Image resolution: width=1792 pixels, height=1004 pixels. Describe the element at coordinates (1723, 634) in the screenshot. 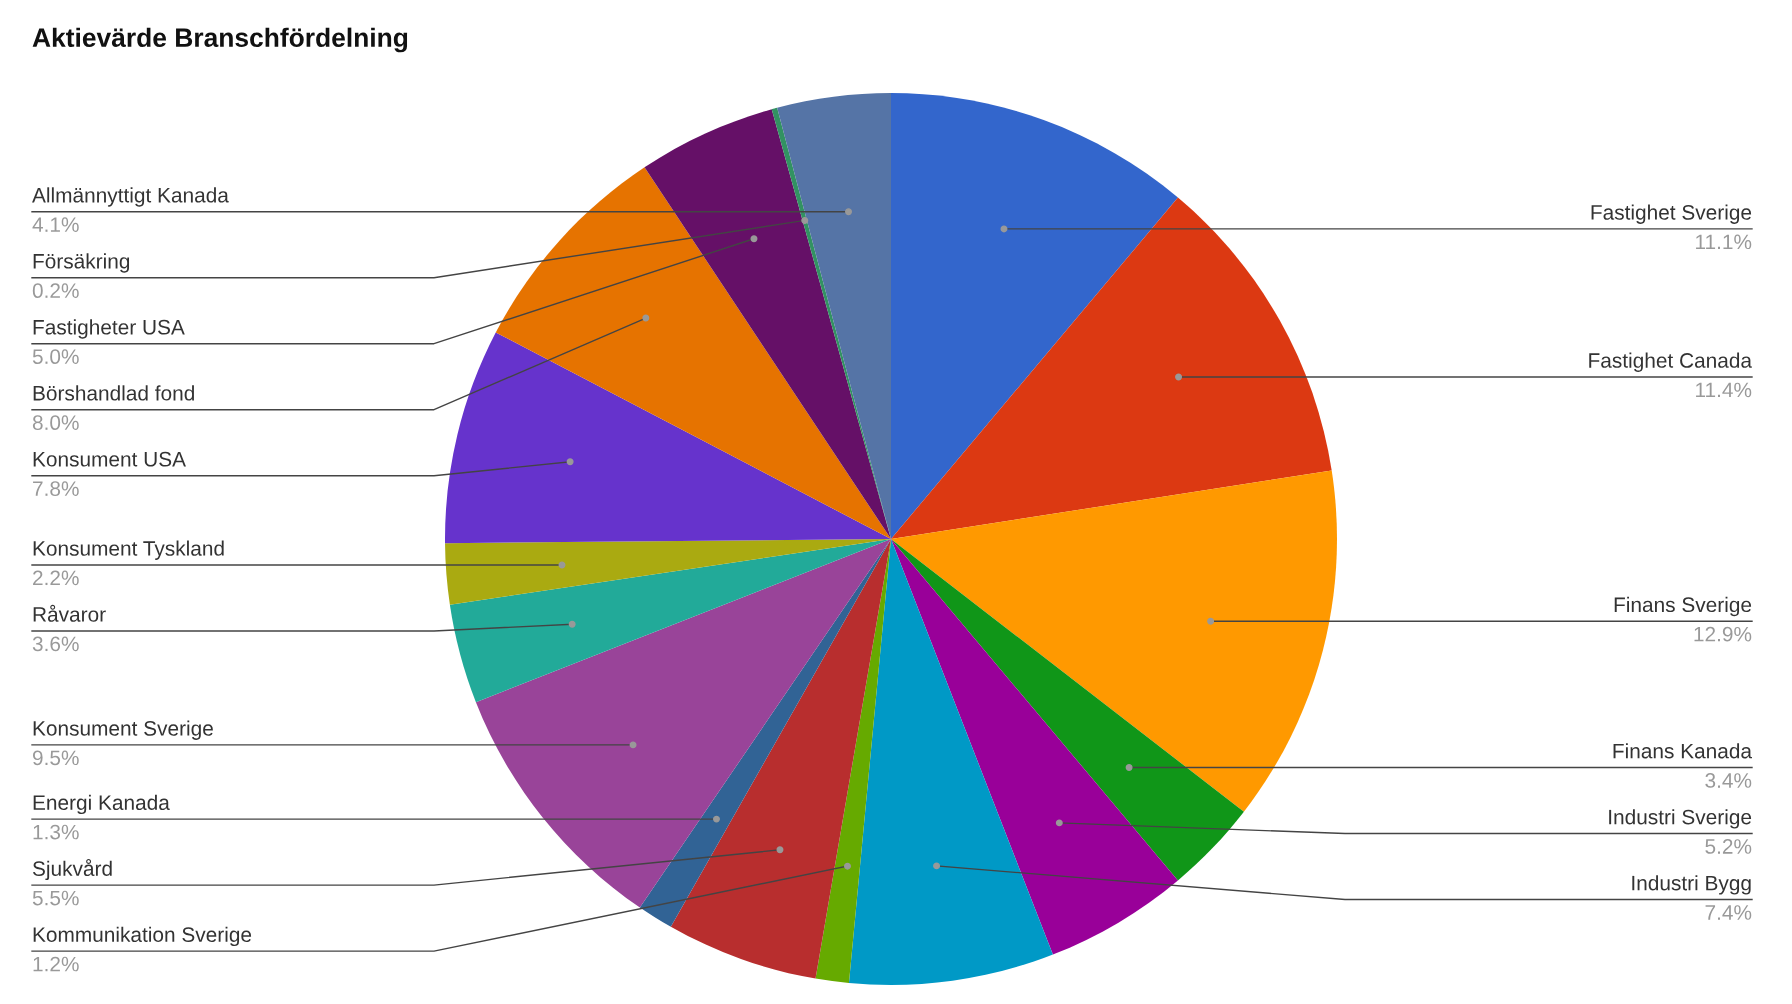

I see `data-label: 12.9%` at that location.